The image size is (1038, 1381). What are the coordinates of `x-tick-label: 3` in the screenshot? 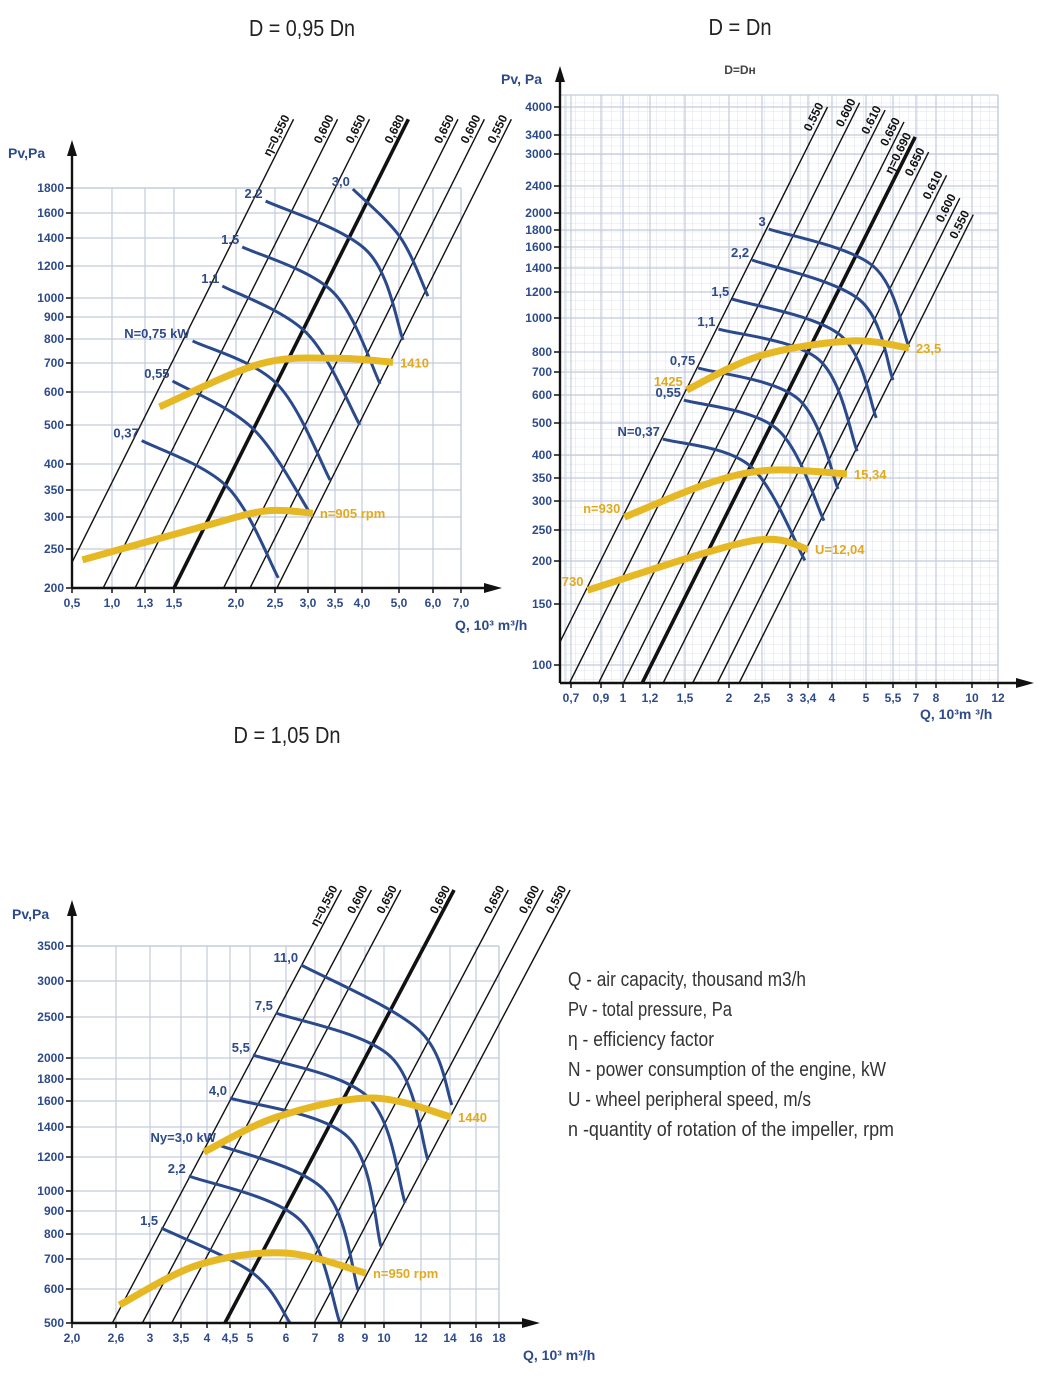 It's located at (150, 1338).